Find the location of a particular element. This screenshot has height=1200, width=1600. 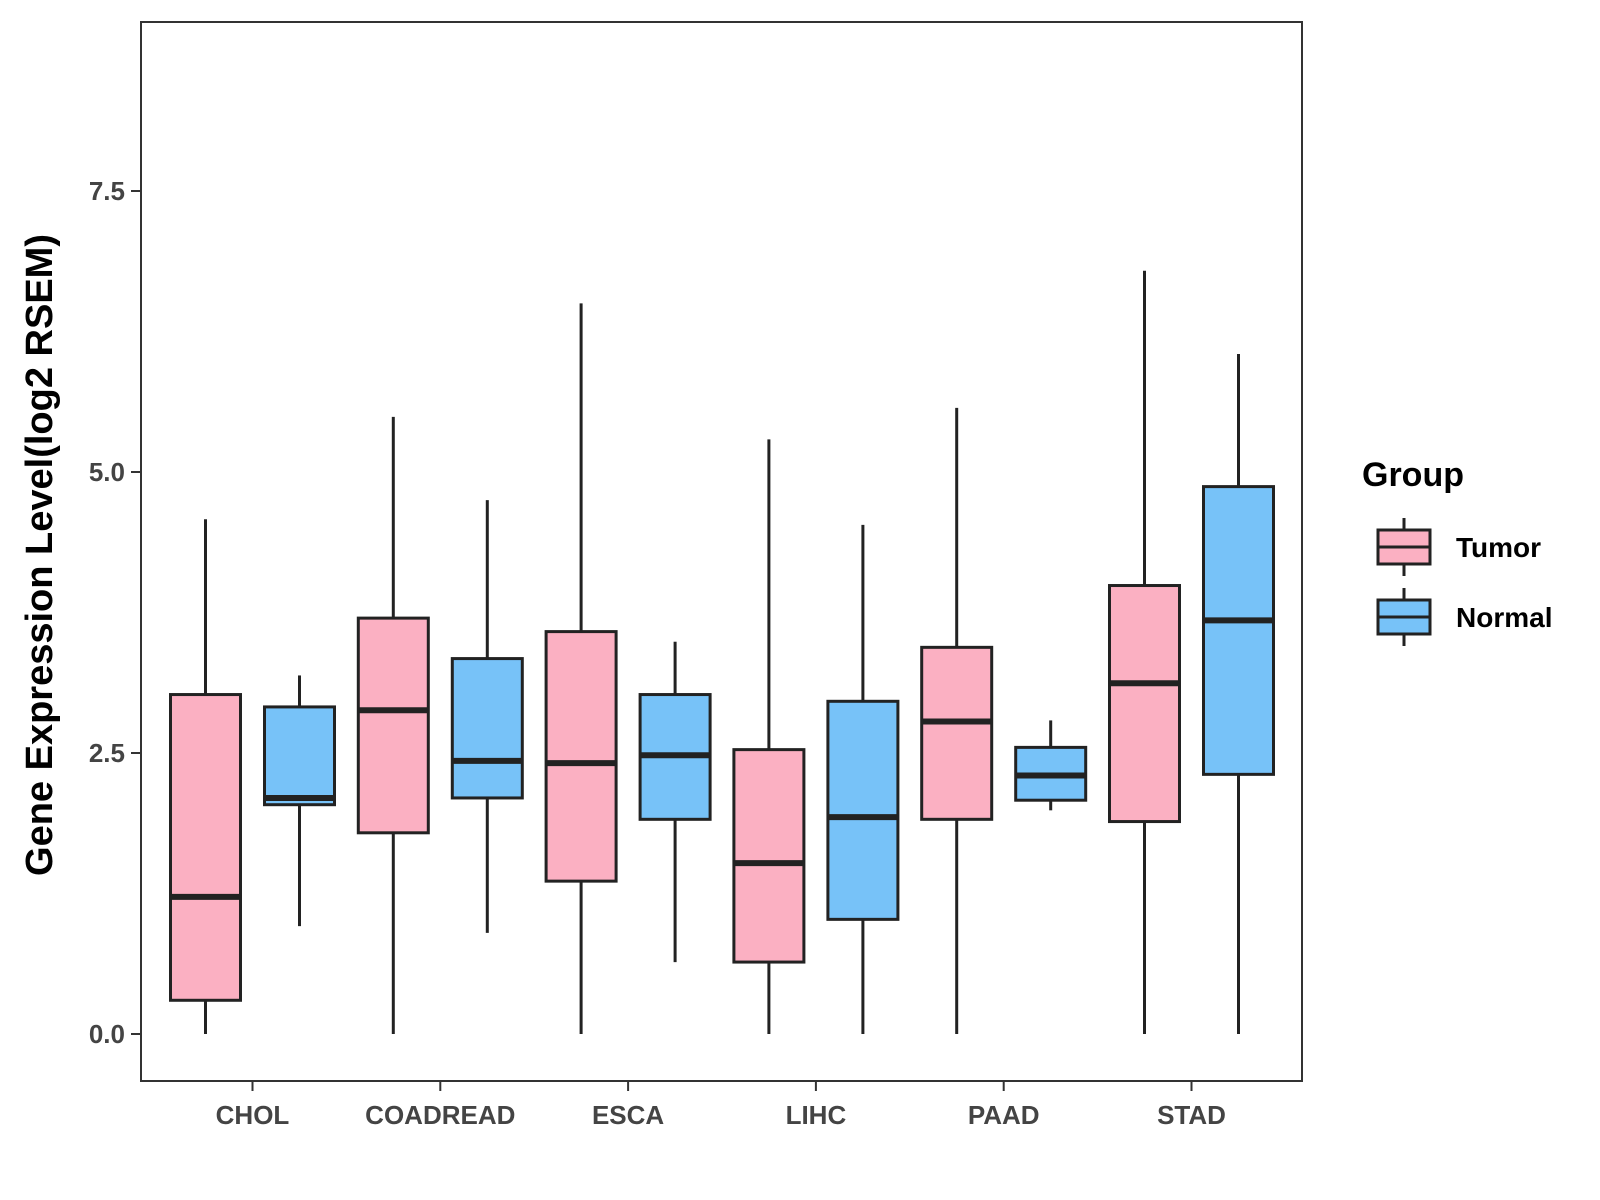

y-tick-label: 0.0 is located at coordinates (107, 1034).